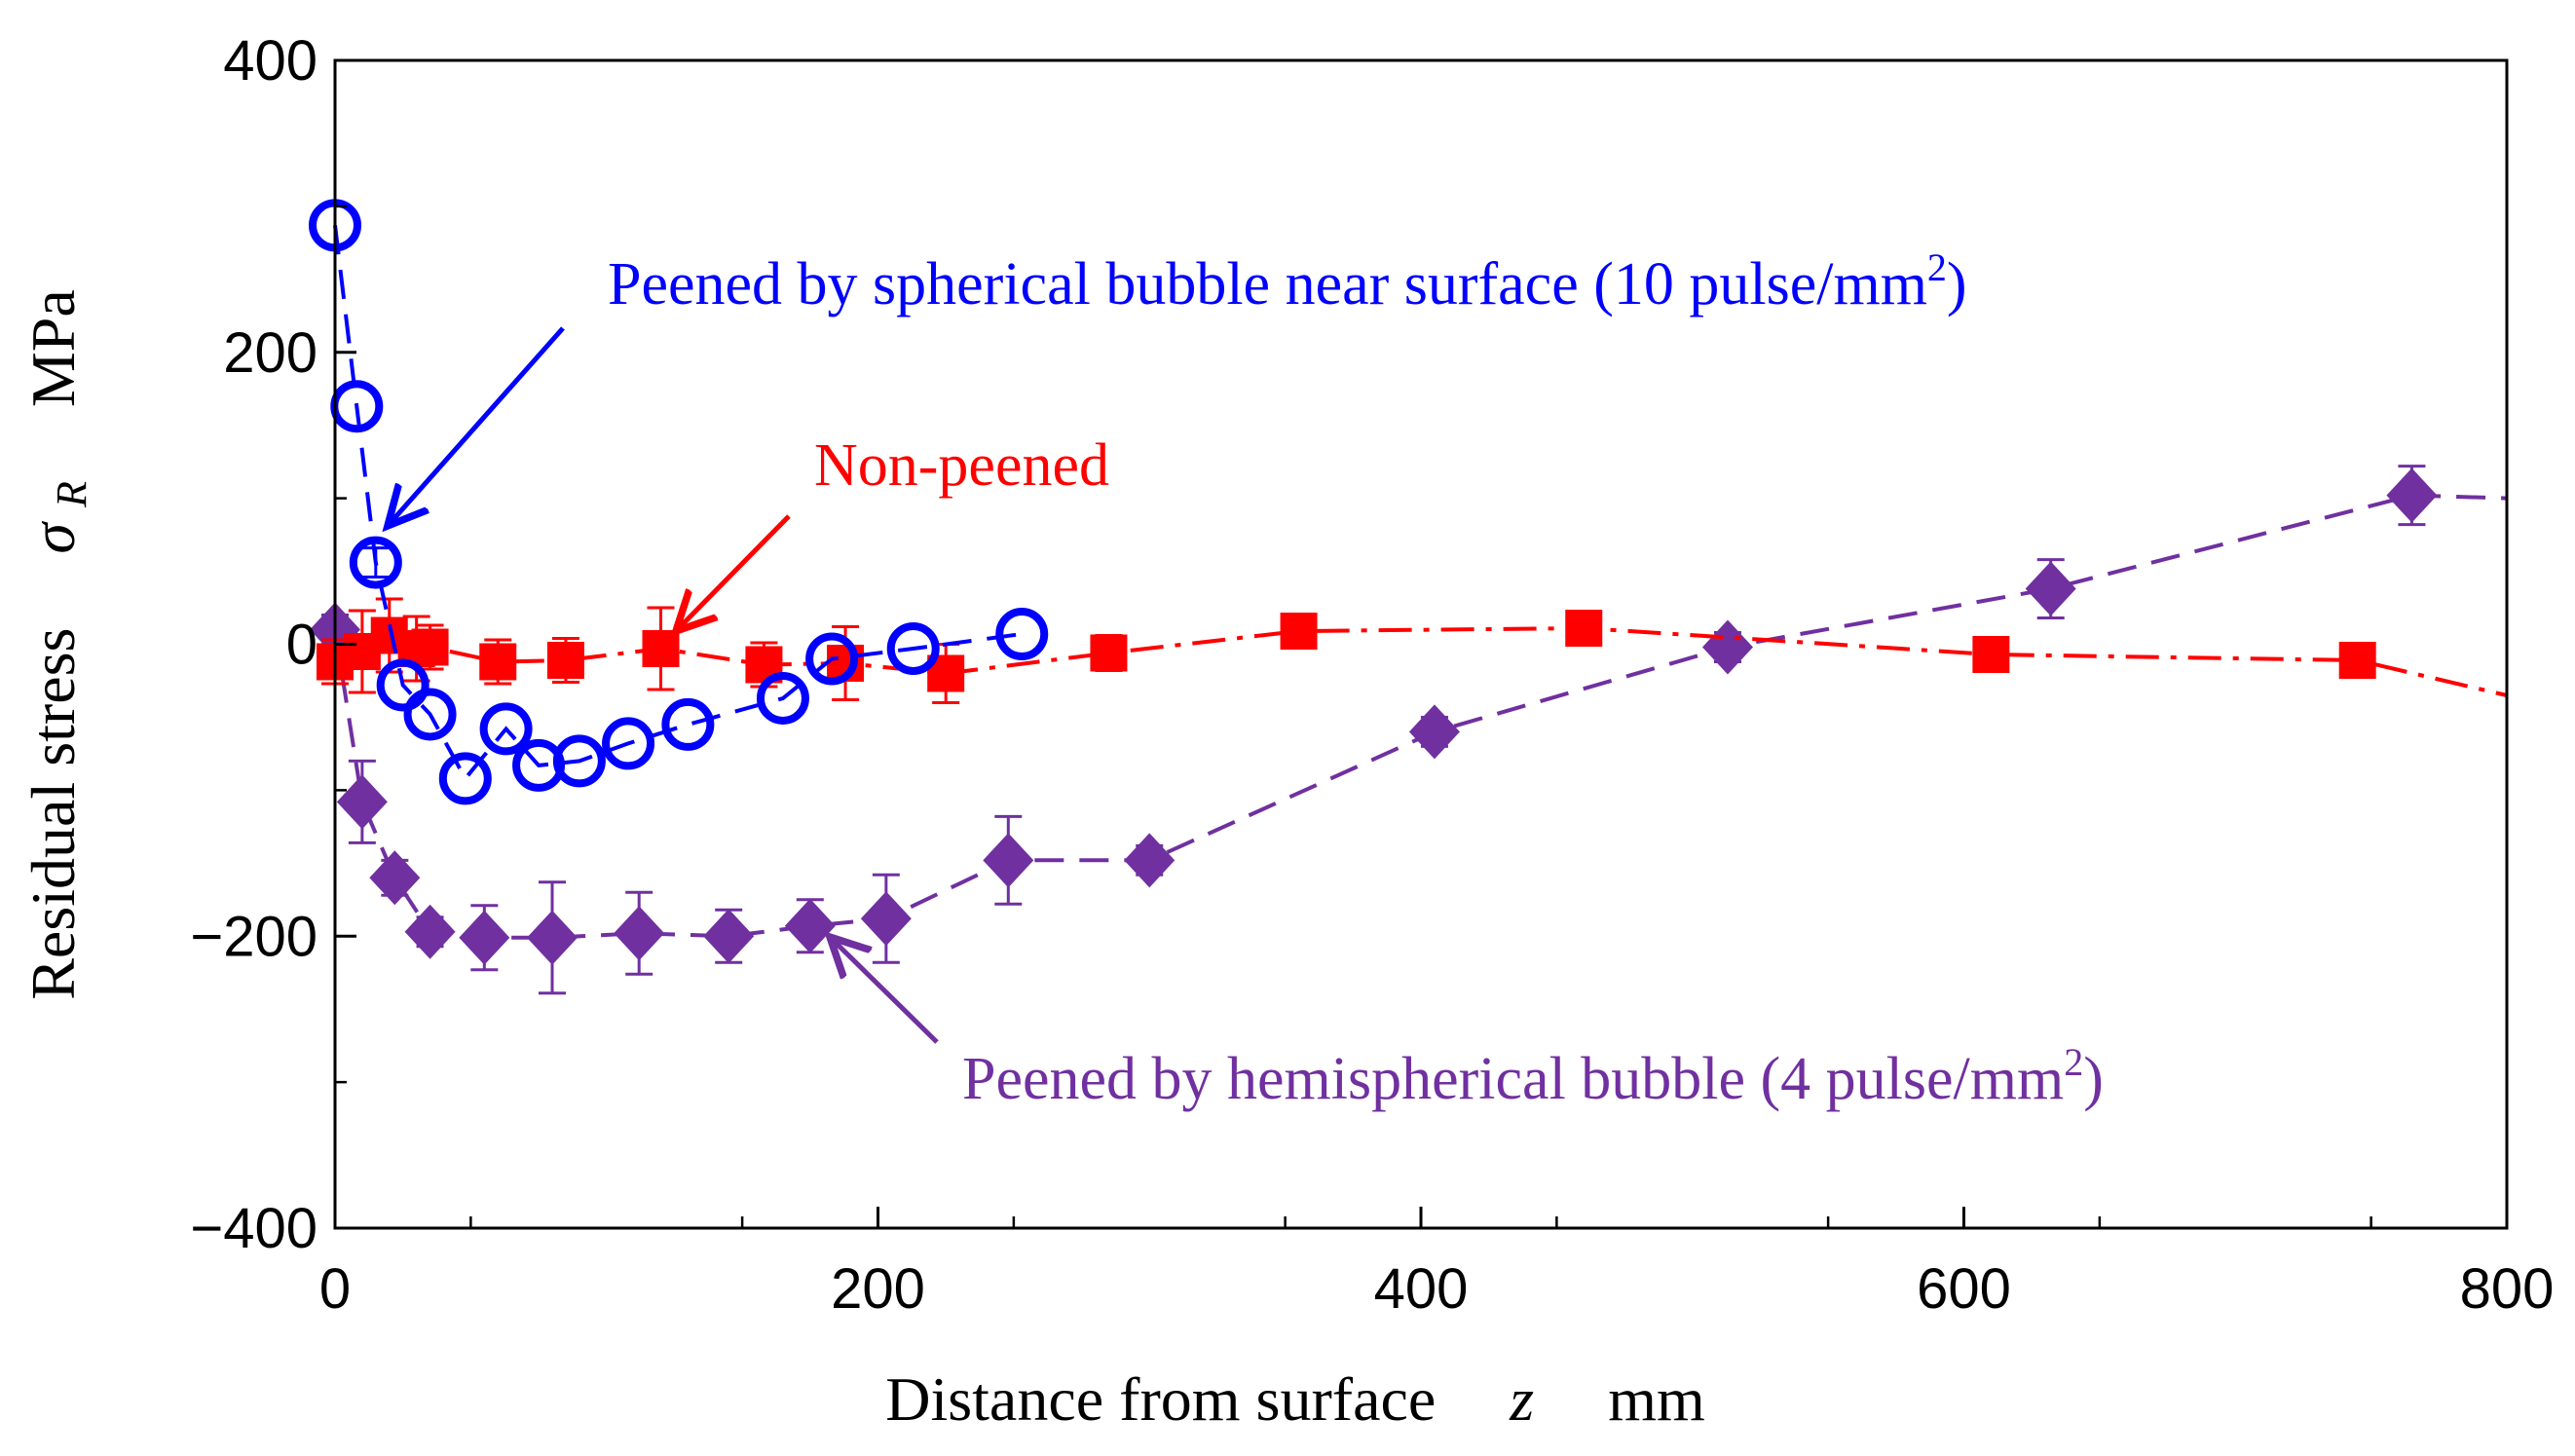 The width and height of the screenshot is (2575, 1456). I want to click on annotation-non-peened: Non-peened, so click(962, 465).